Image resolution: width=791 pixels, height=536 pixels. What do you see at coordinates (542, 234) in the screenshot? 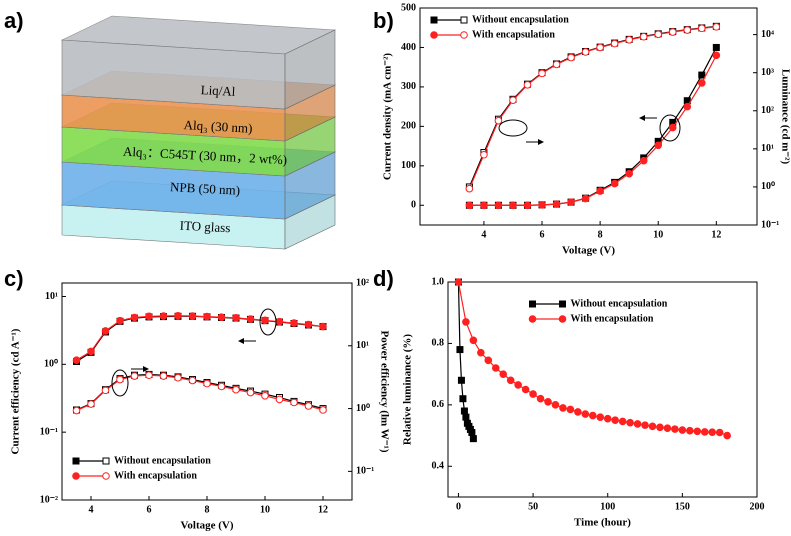
I see `x-tick-label: 6` at bounding box center [542, 234].